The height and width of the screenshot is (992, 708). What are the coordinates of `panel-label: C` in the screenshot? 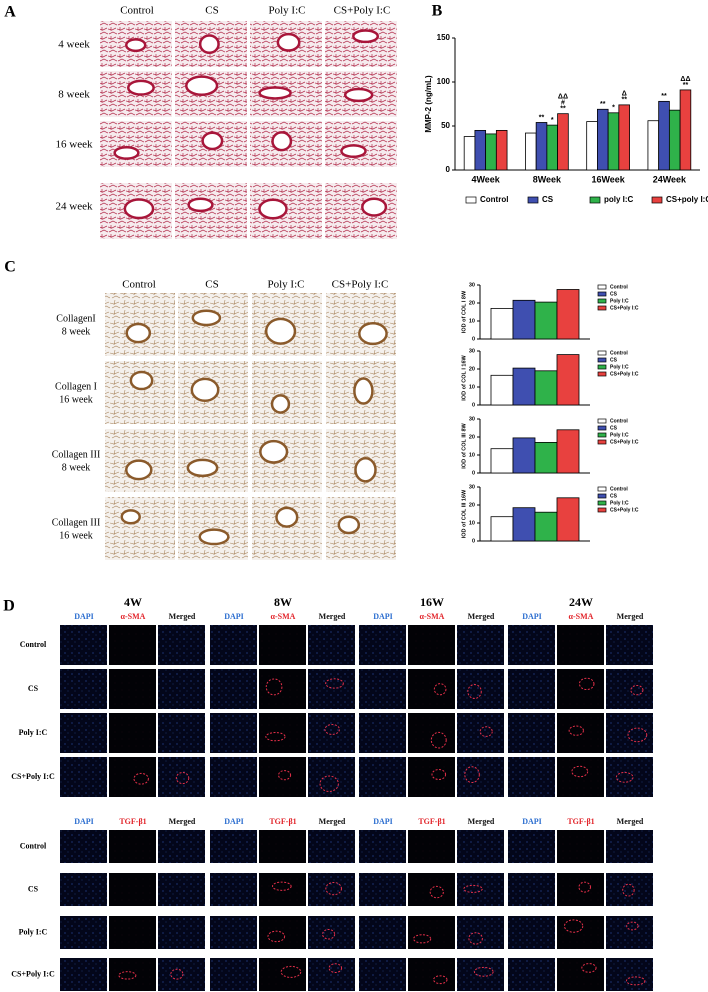 It's located at (10, 267).